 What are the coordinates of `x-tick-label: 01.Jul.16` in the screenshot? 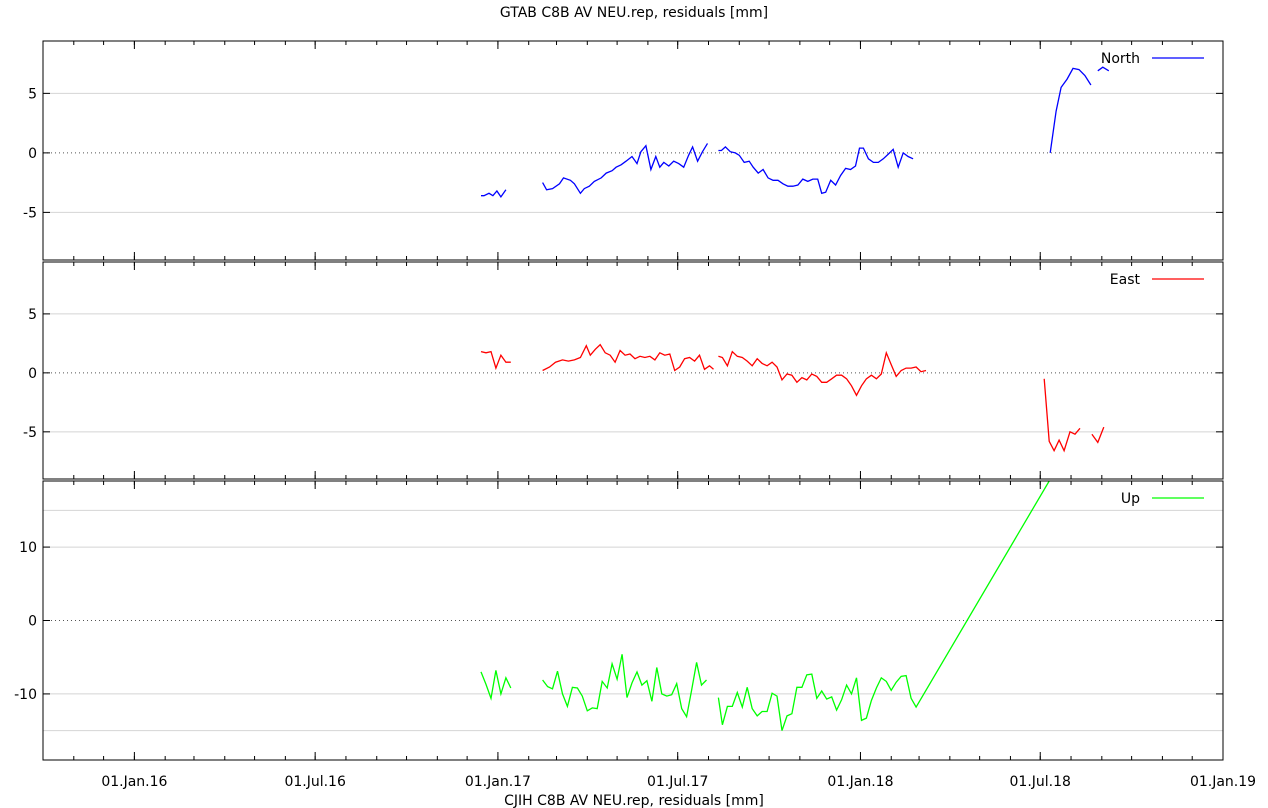 It's located at (315, 782).